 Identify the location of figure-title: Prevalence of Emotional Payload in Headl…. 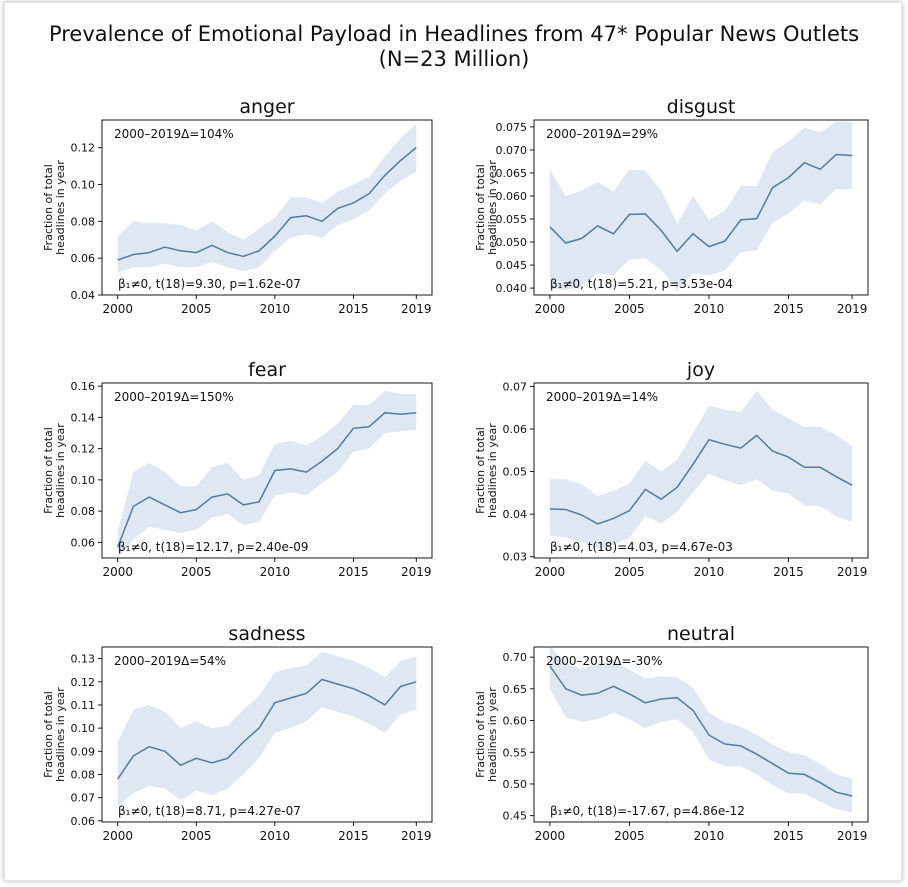
(454, 47).